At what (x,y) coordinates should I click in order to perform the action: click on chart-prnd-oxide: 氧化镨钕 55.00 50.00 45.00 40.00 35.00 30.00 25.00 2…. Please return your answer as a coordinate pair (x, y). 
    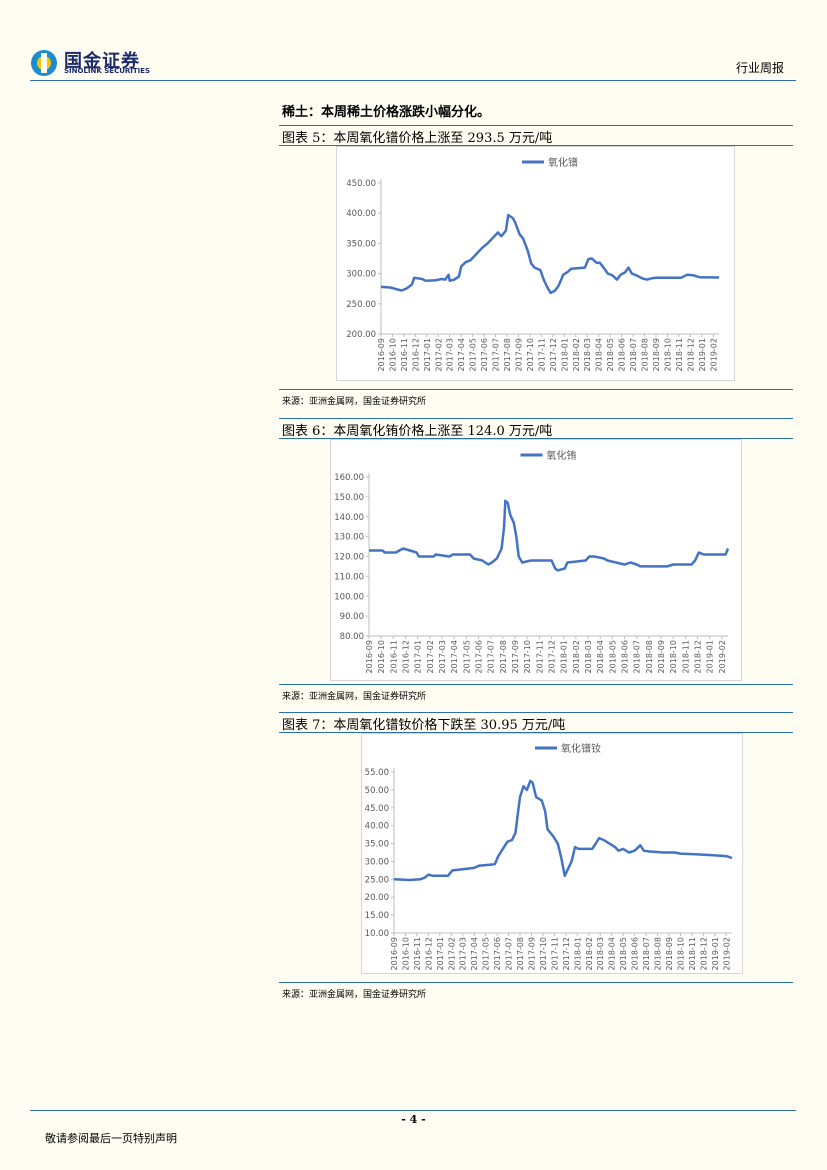
    Looking at the image, I should click on (552, 853).